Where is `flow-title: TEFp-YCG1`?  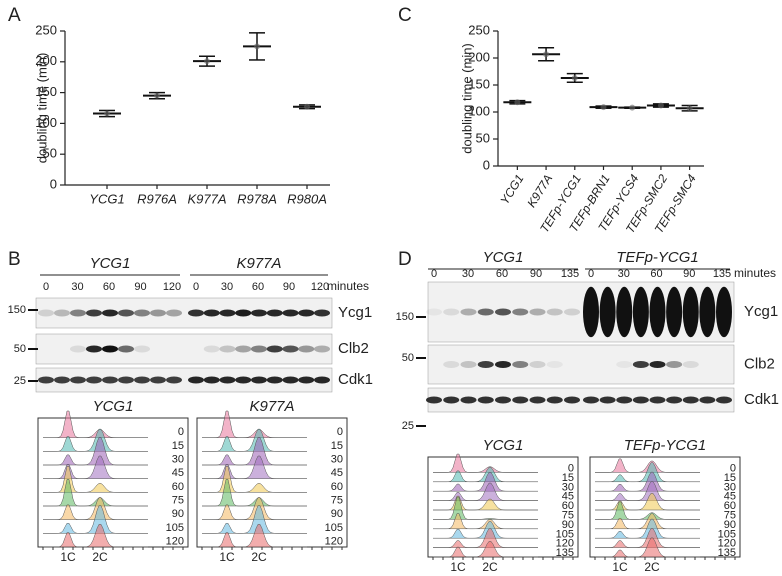 flow-title: TEFp-YCG1 is located at coordinates (665, 445).